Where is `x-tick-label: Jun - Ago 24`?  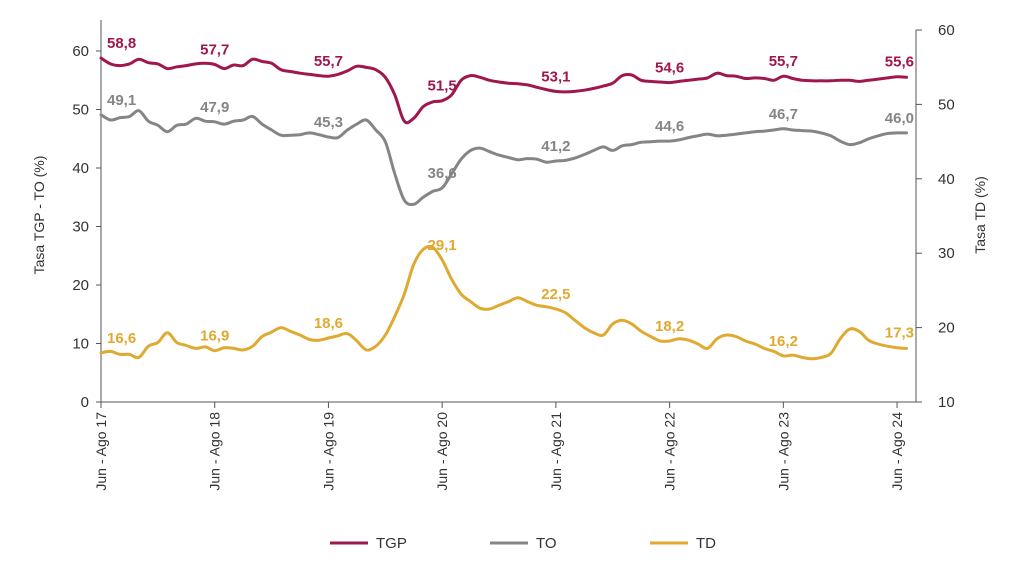 x-tick-label: Jun - Ago 24 is located at coordinates (897, 451).